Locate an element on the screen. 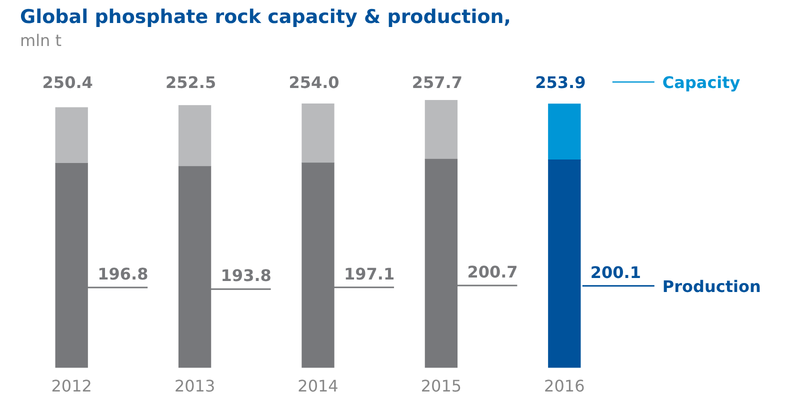 The height and width of the screenshot is (411, 806). x-tick-label: 2014 is located at coordinates (318, 386).